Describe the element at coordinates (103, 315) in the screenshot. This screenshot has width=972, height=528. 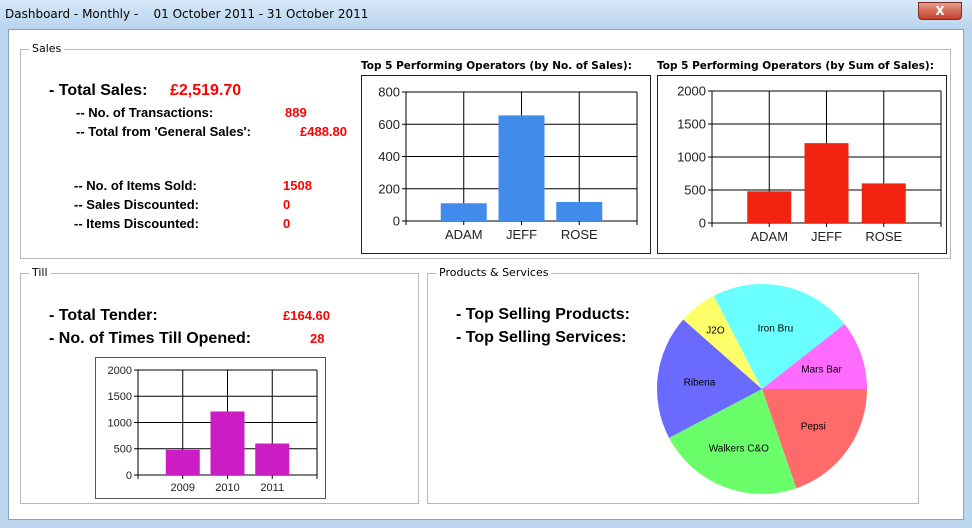
I see `total-tender-label: - Total Tender:` at that location.